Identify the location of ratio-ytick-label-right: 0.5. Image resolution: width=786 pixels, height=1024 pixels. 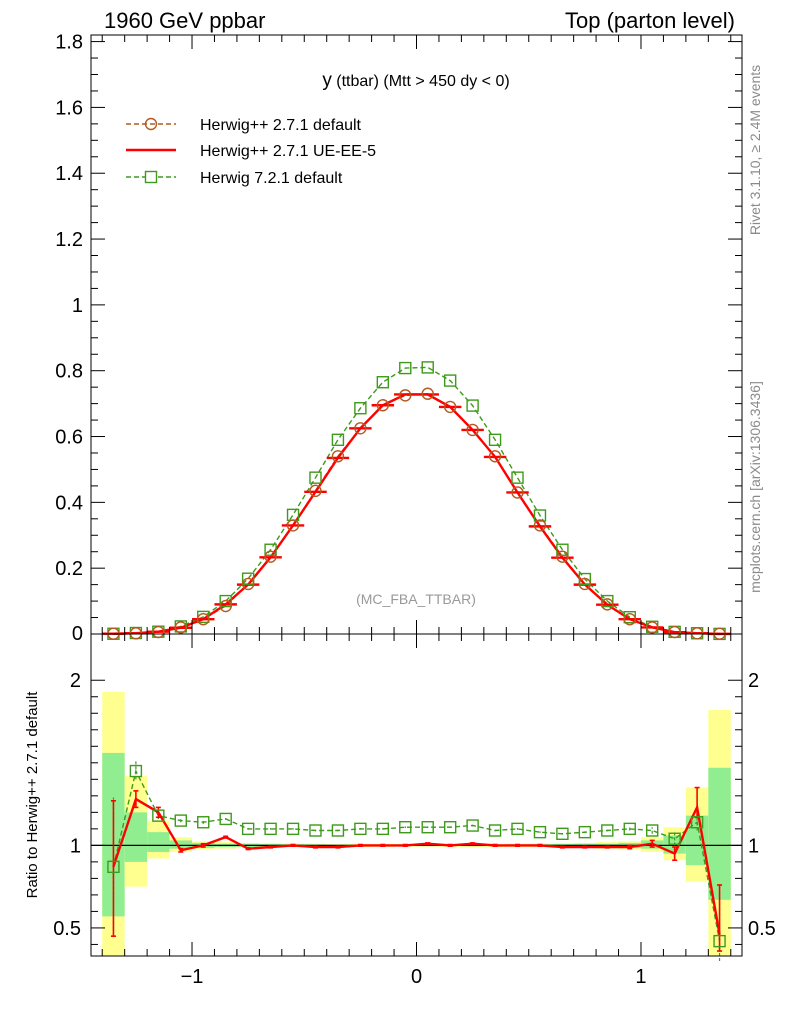
(762, 929).